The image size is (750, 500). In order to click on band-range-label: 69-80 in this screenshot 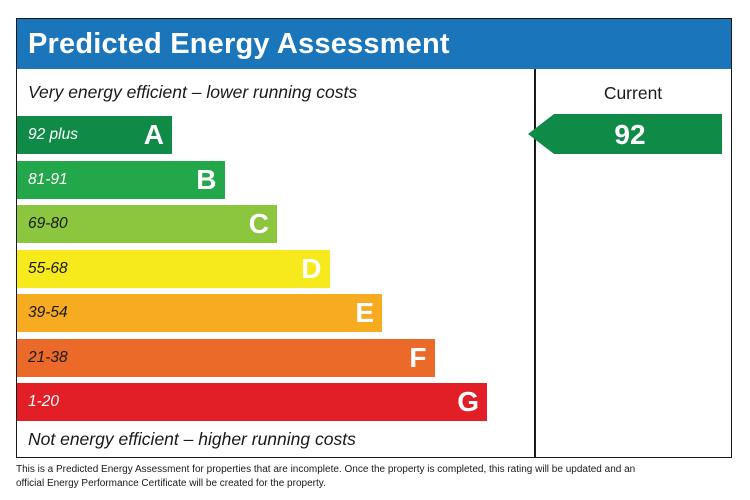, I will do `click(48, 223)`.